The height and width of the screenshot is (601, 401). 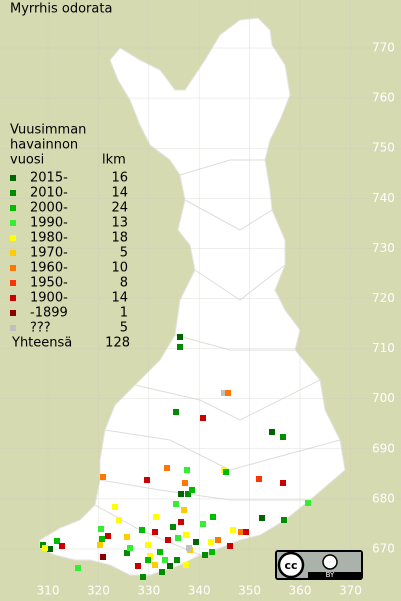 I want to click on east-label: 330, so click(x=148, y=591).